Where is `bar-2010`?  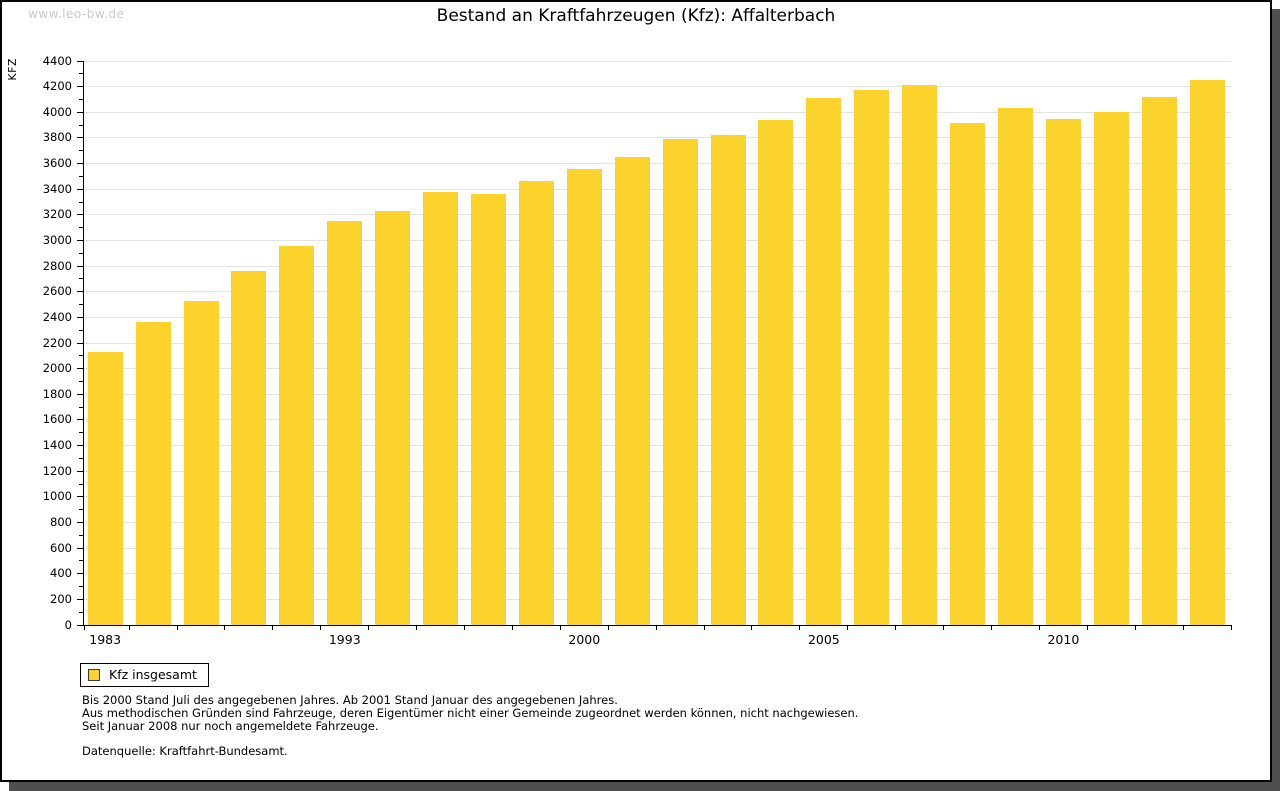
bar-2010 is located at coordinates (1063, 371).